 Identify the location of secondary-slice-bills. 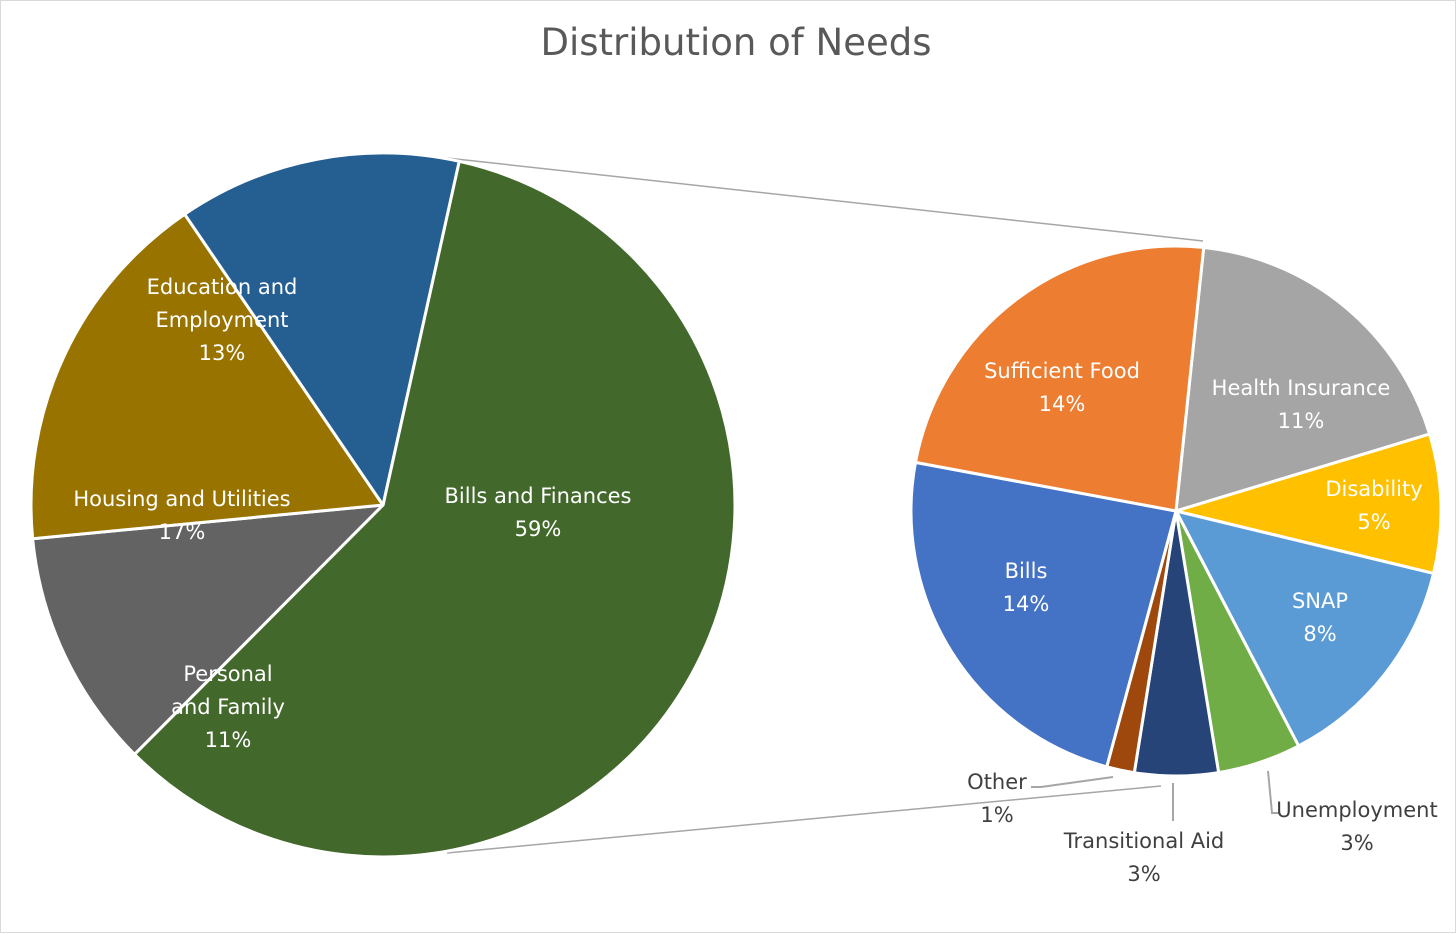
(1043, 614).